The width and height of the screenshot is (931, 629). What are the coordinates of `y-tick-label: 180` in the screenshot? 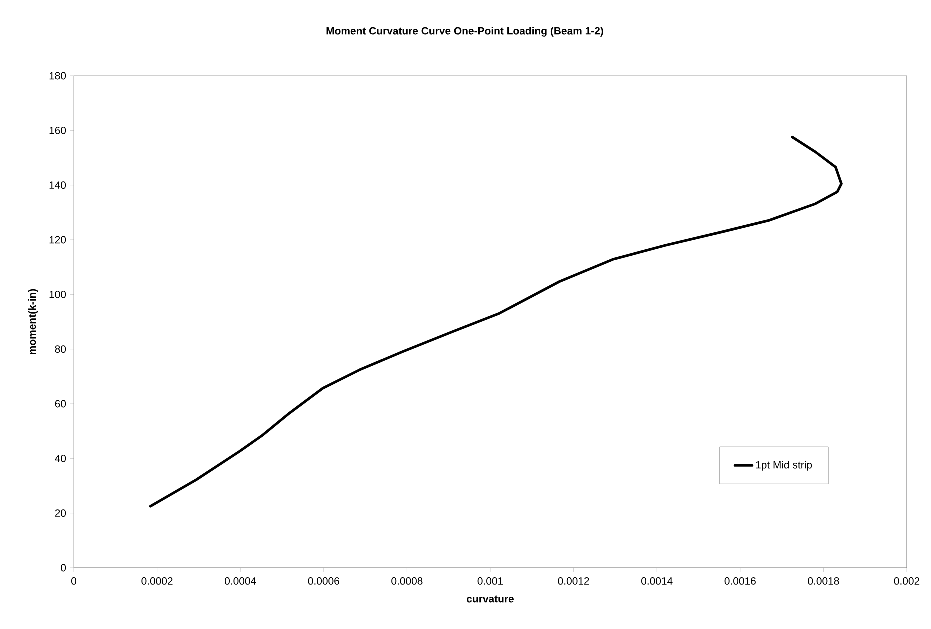 It's located at (58, 76).